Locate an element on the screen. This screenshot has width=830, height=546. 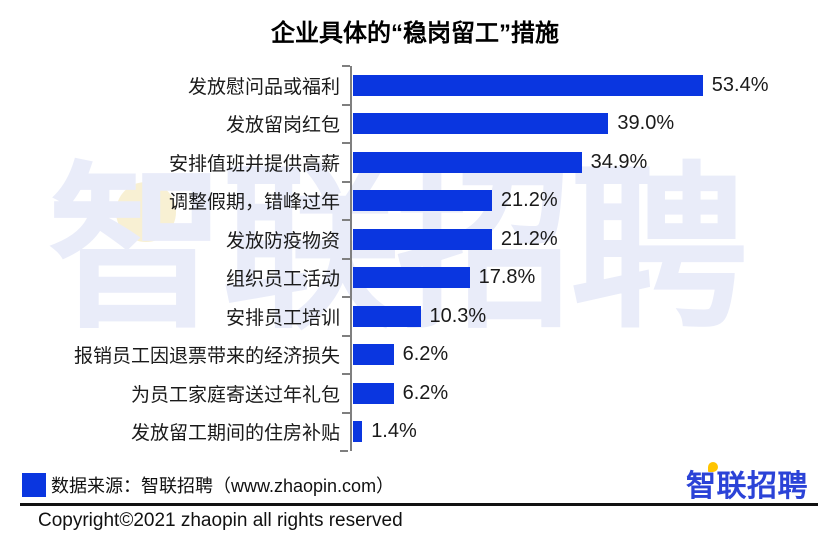
bar-row: 安排员工培训 10.3% is located at coordinates (415, 316).